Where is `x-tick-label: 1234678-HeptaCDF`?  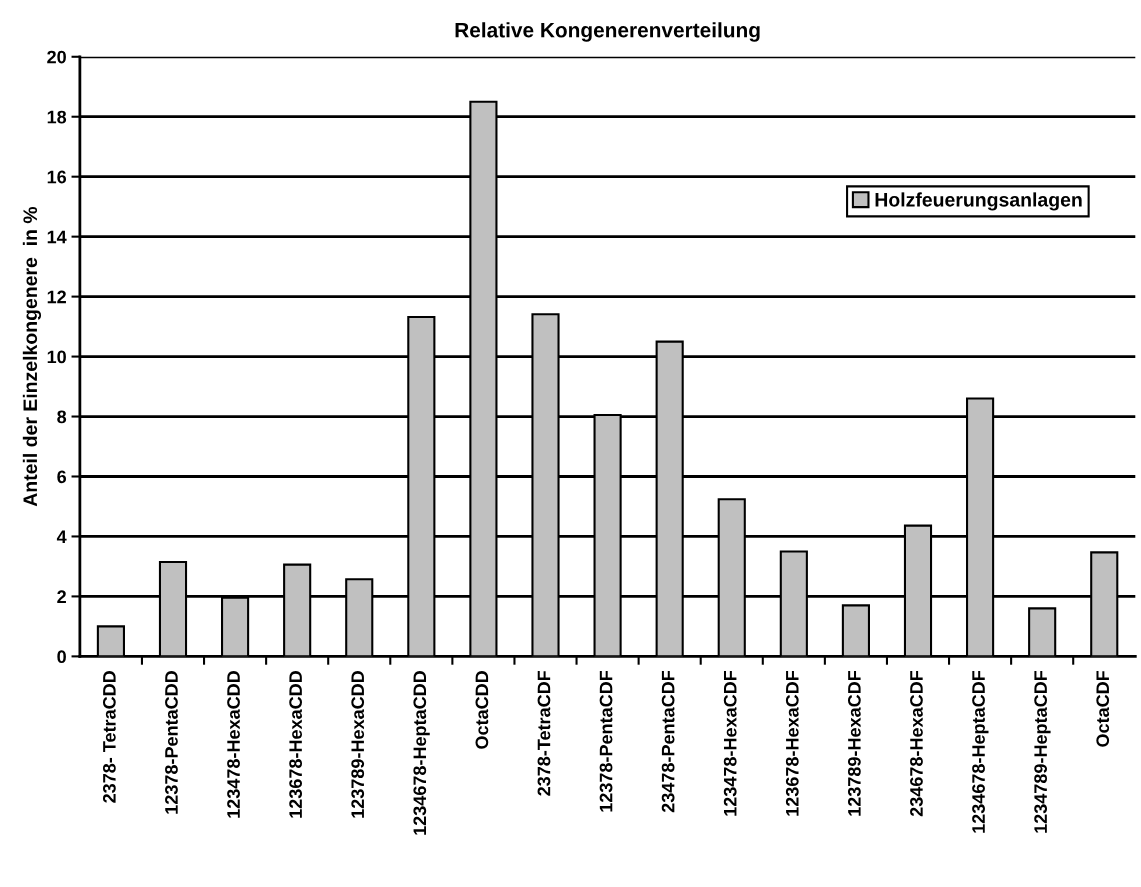 x-tick-label: 1234678-HeptaCDF is located at coordinates (980, 751).